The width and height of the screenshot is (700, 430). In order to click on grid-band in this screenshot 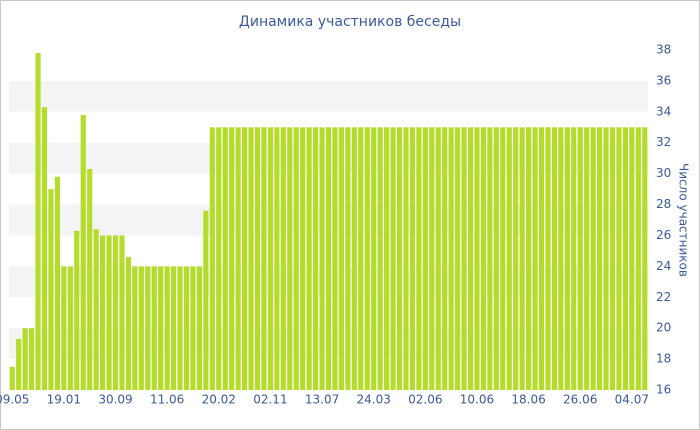, I will do `click(328, 96)`.